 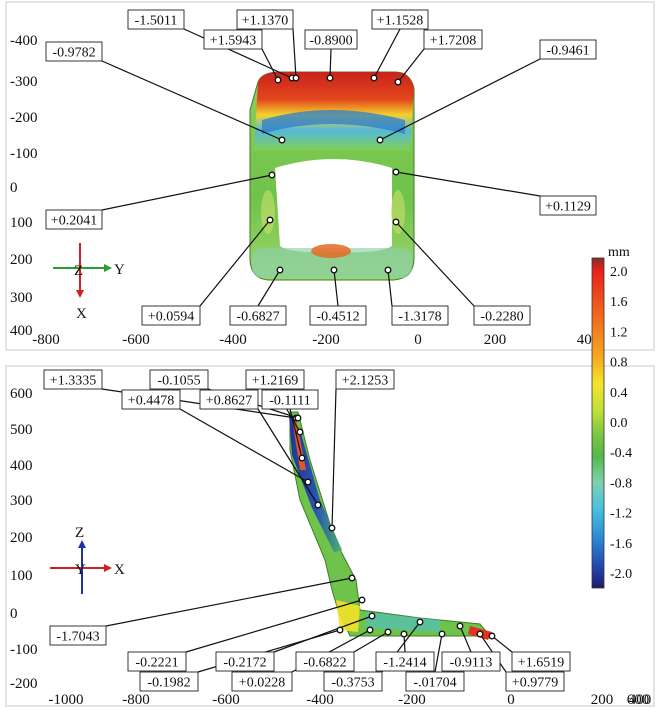 I want to click on deviation-label: -0.3753, so click(x=352, y=683).